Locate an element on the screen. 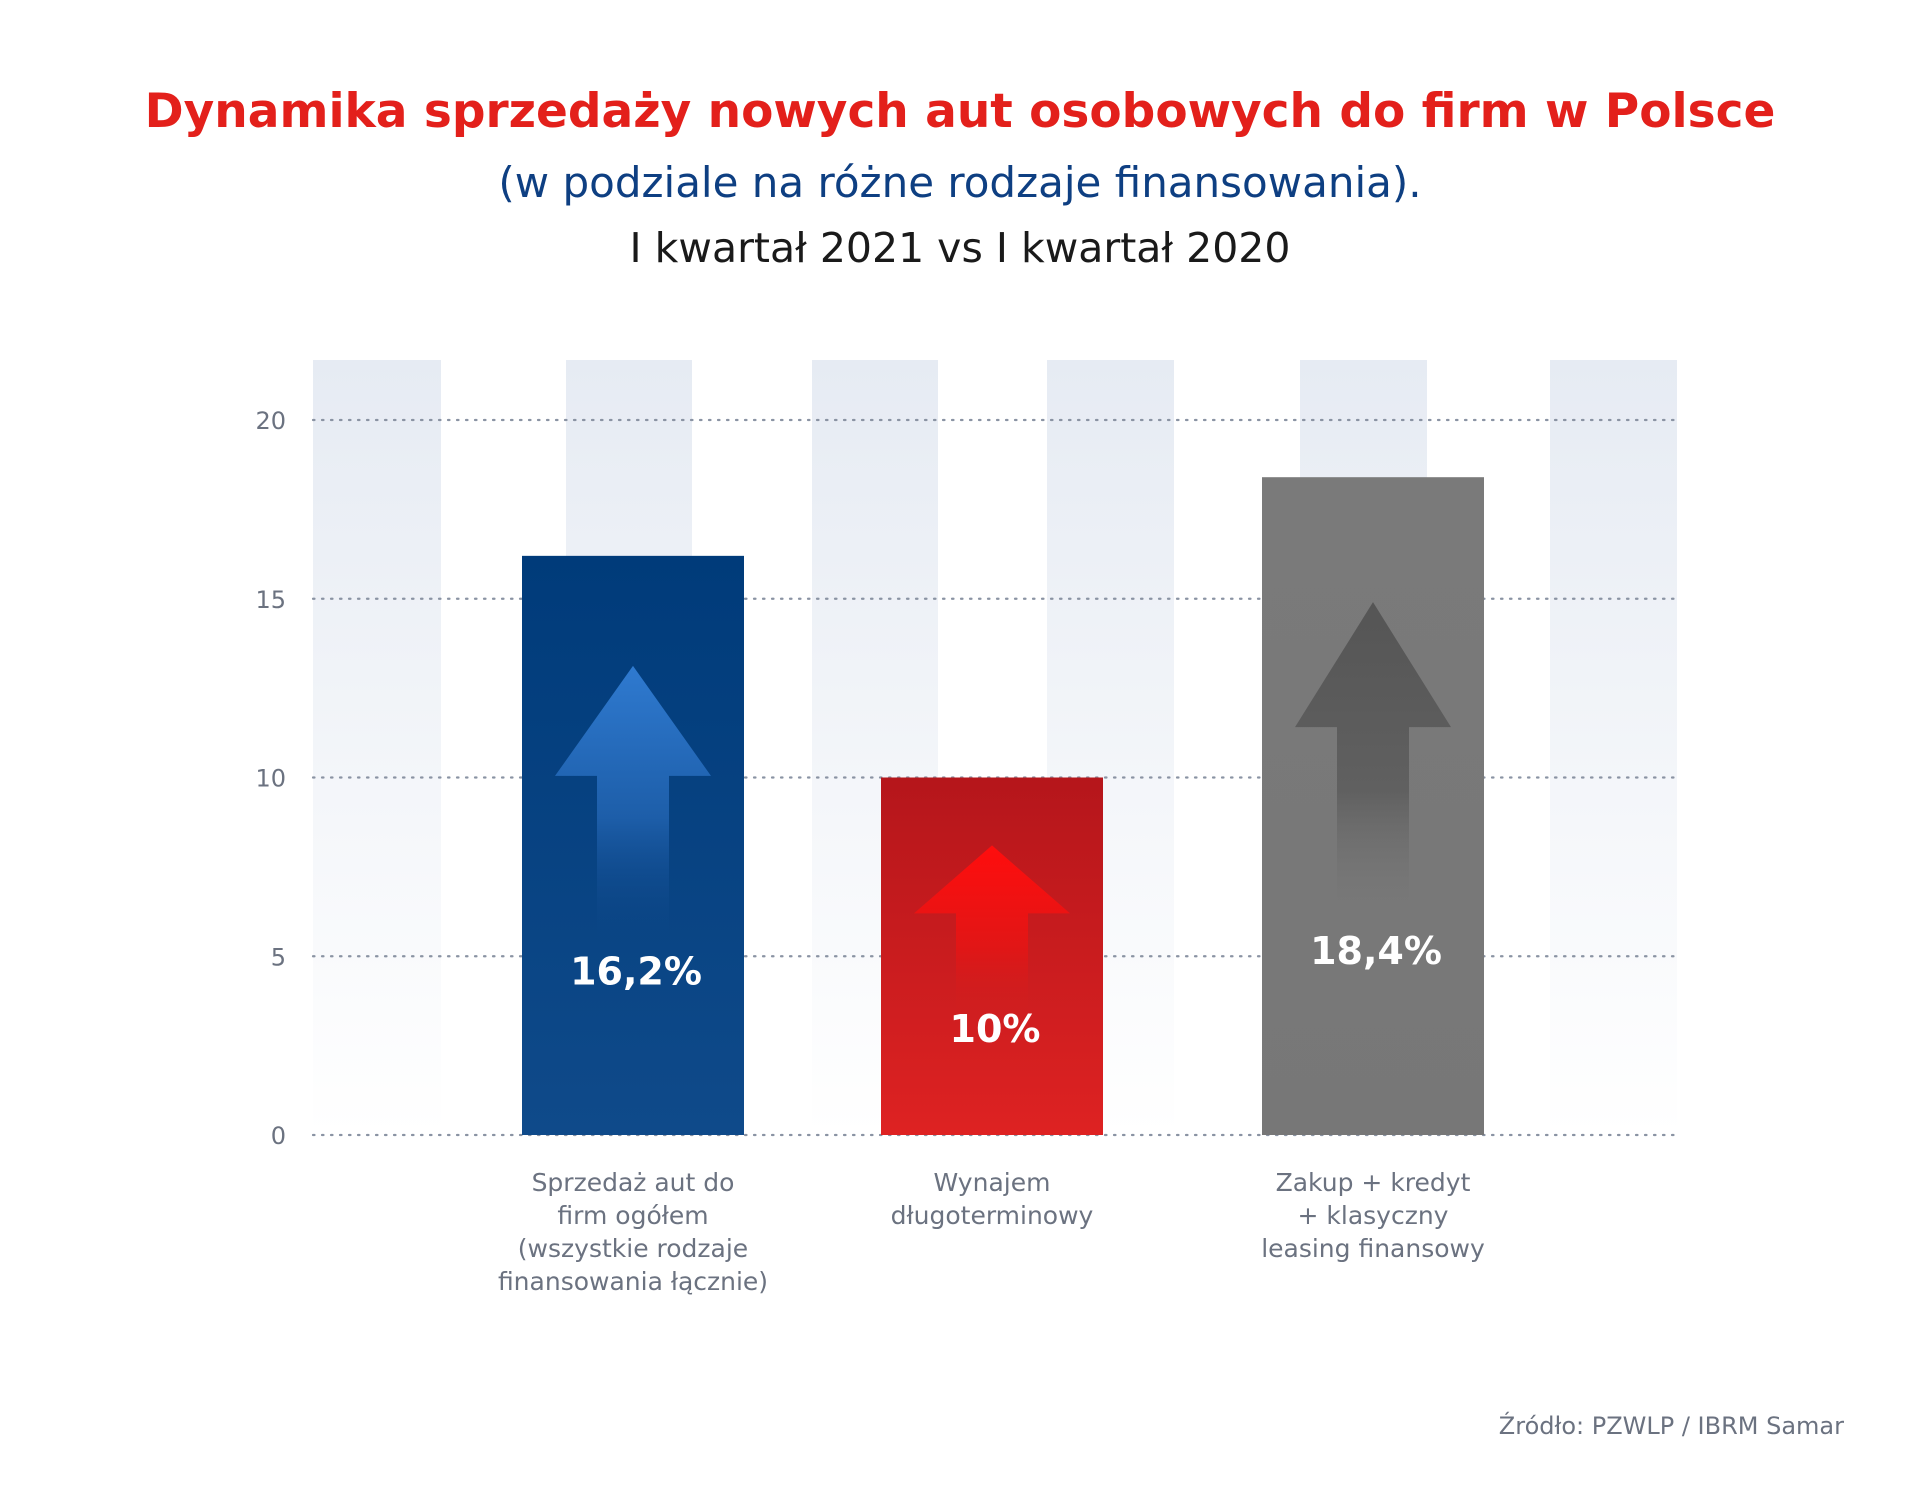  y-tick-label-5: 5 is located at coordinates (278, 957).